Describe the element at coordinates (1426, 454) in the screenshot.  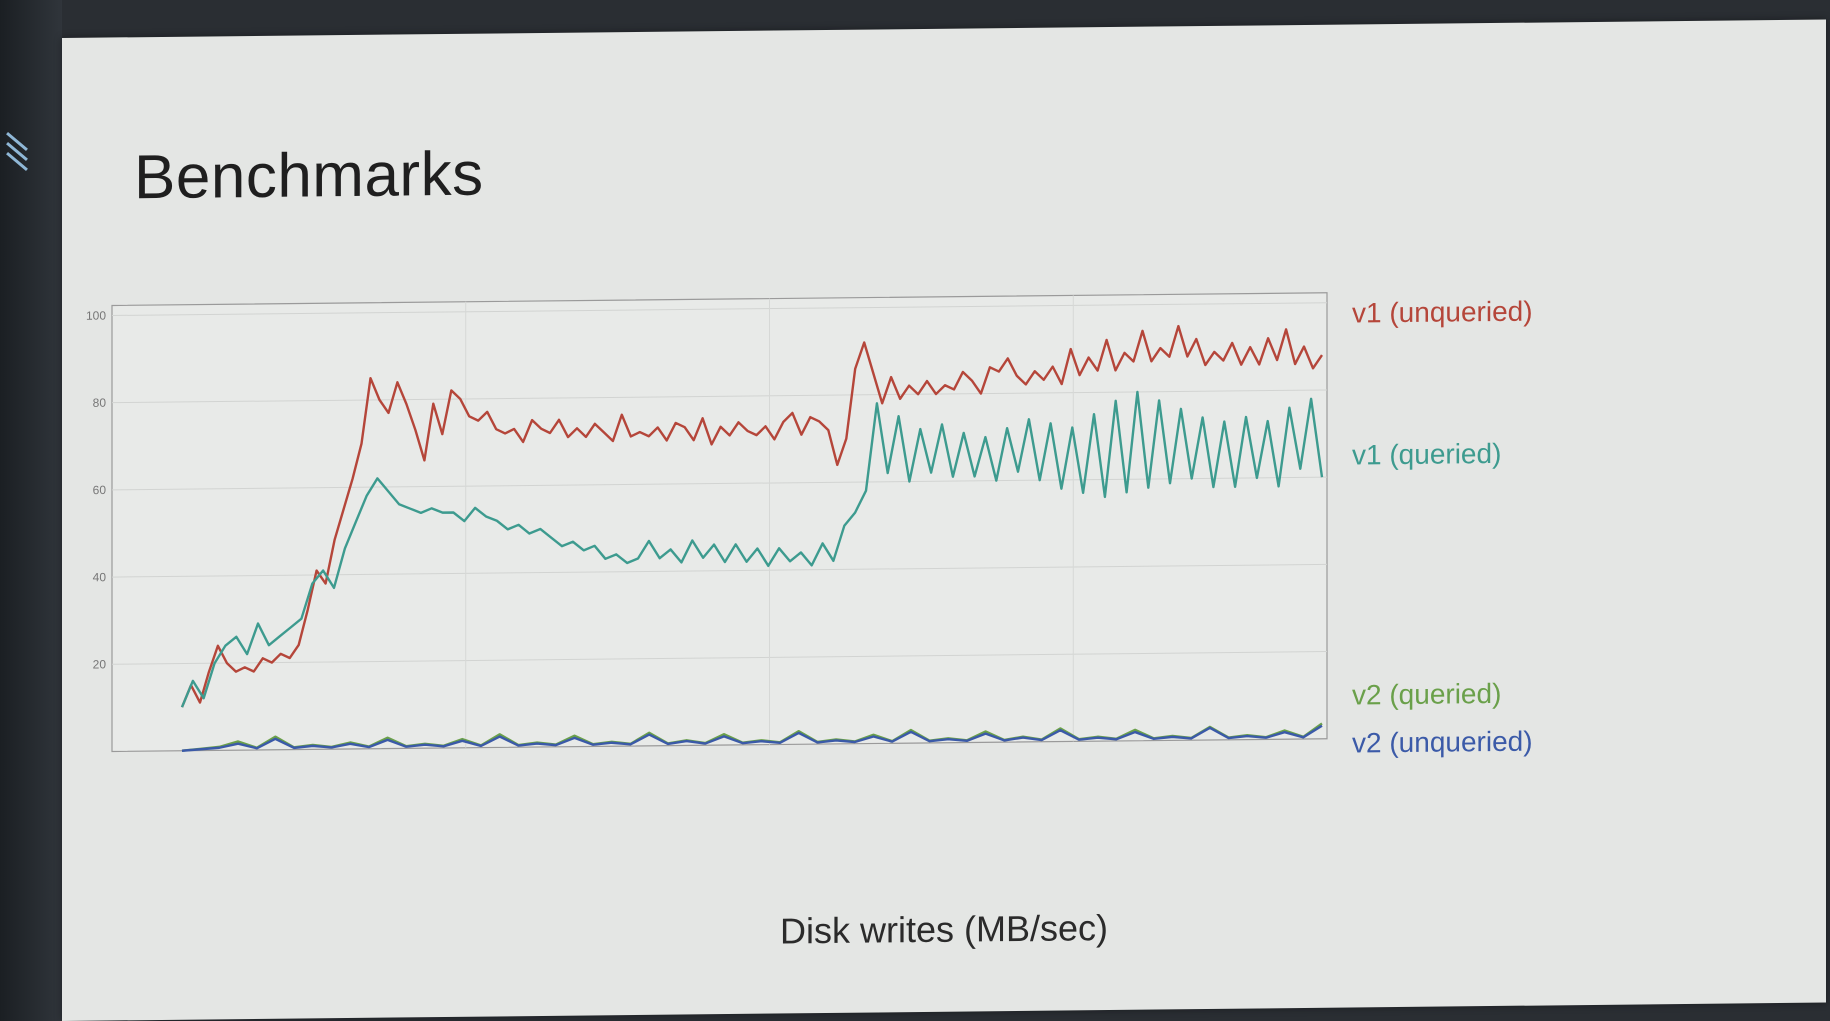
I see `legend-entry: v1 (queried)` at that location.